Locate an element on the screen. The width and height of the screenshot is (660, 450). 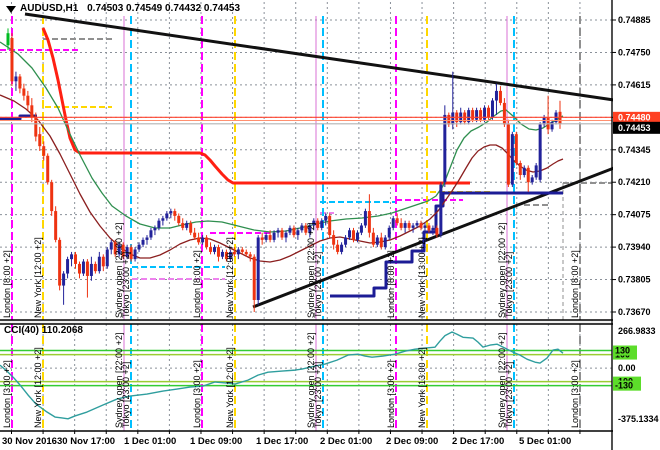
svg-text: 2 Dec 01:00 is located at coordinates (346, 441).